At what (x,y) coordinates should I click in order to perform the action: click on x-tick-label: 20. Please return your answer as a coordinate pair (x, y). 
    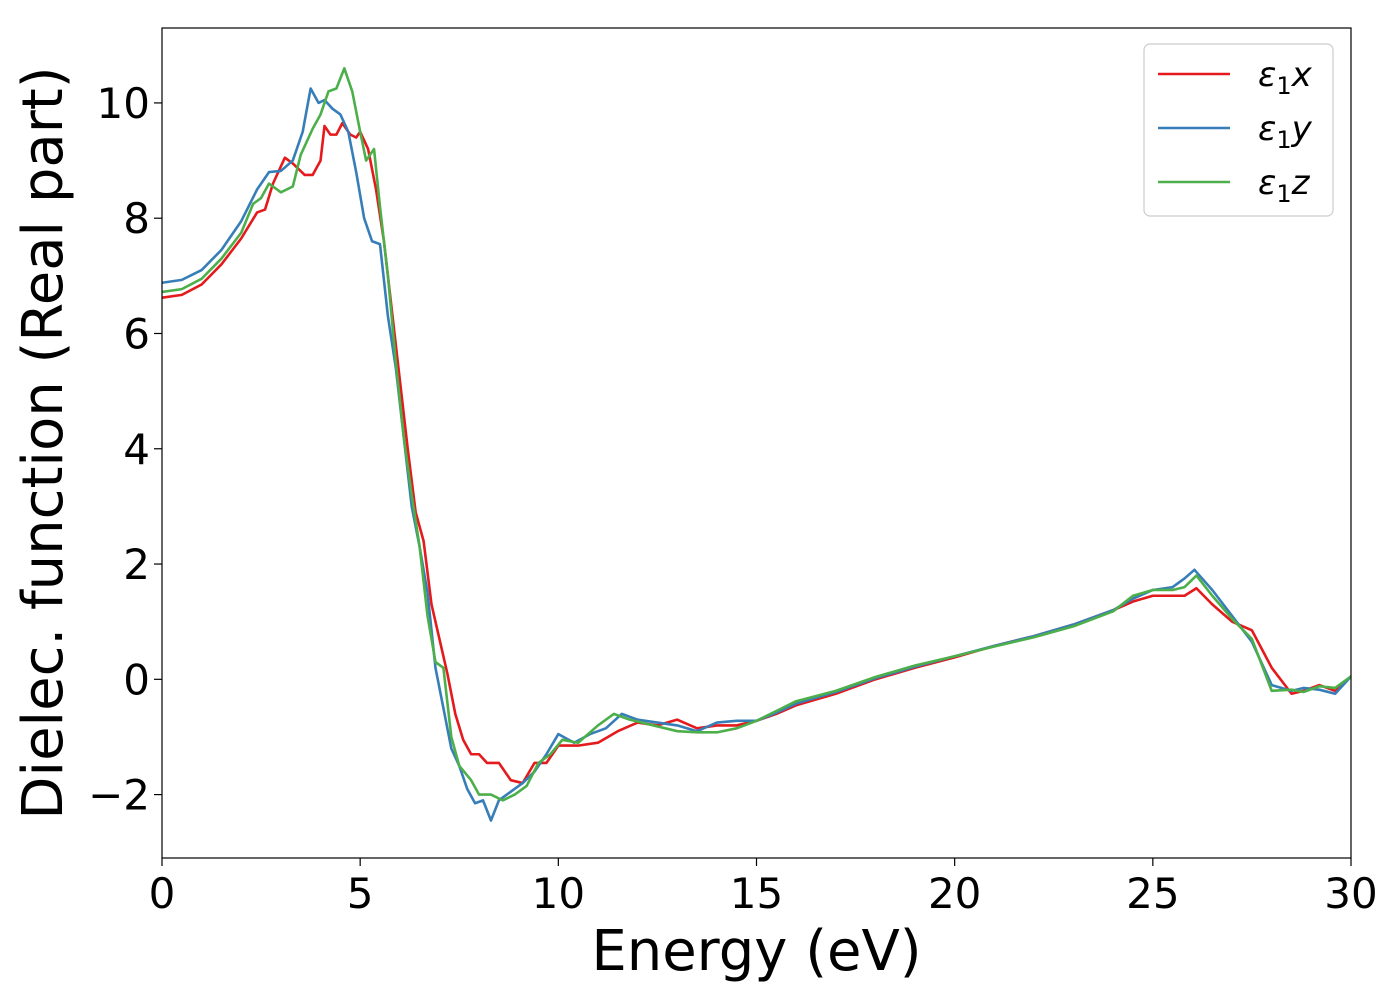
    Looking at the image, I should click on (954, 893).